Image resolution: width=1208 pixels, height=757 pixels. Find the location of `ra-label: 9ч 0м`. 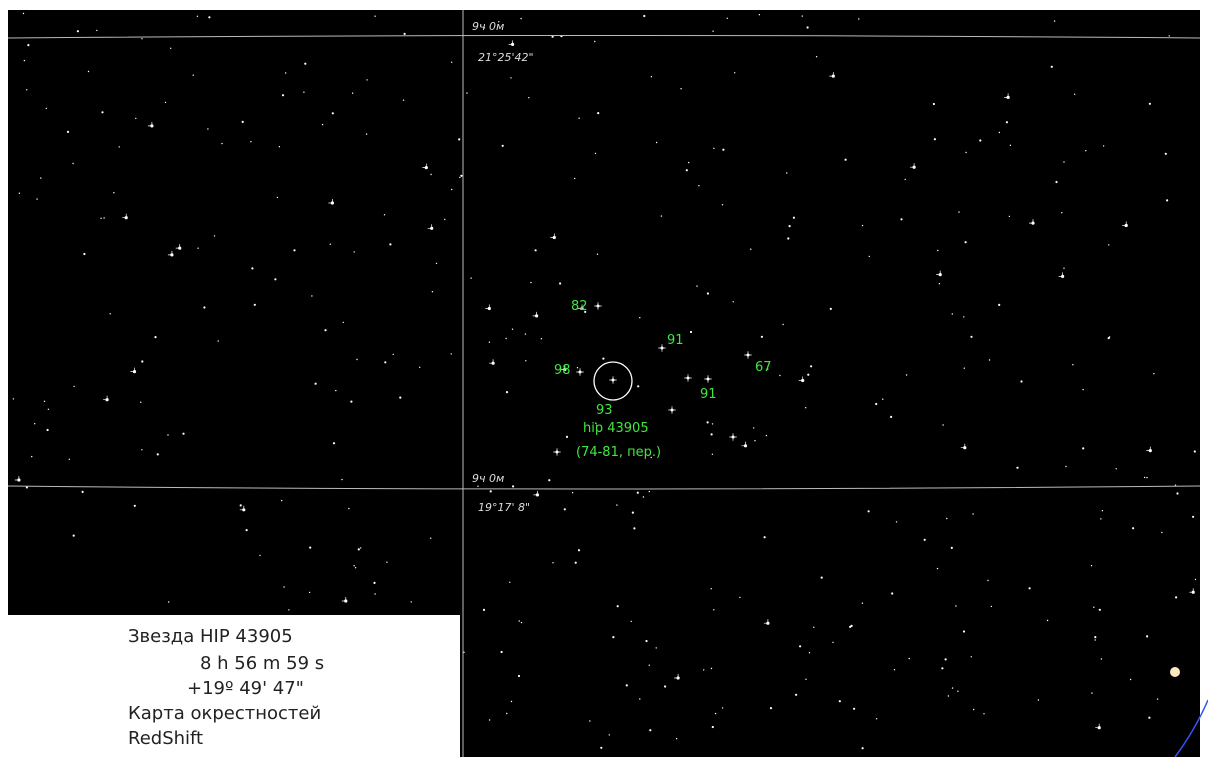

ra-label: 9ч 0м is located at coordinates (488, 478).